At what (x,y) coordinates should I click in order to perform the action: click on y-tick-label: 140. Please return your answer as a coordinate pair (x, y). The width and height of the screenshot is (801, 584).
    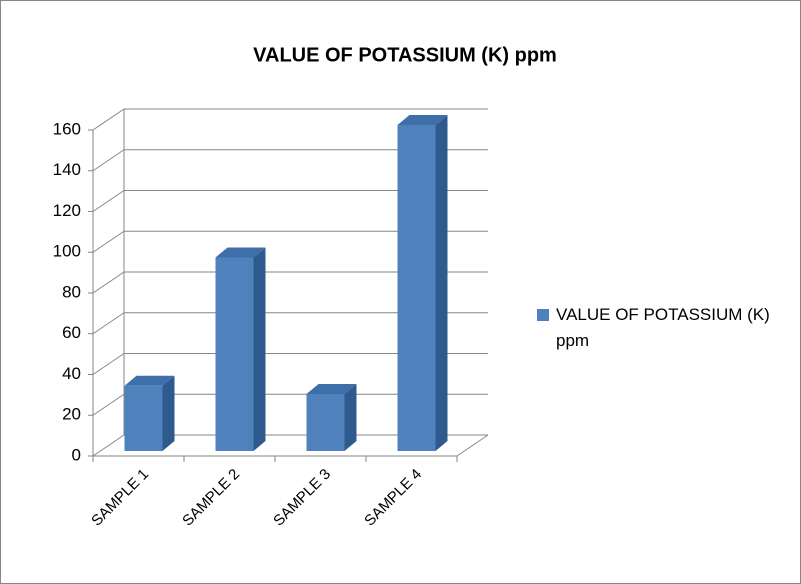
    Looking at the image, I should click on (67, 169).